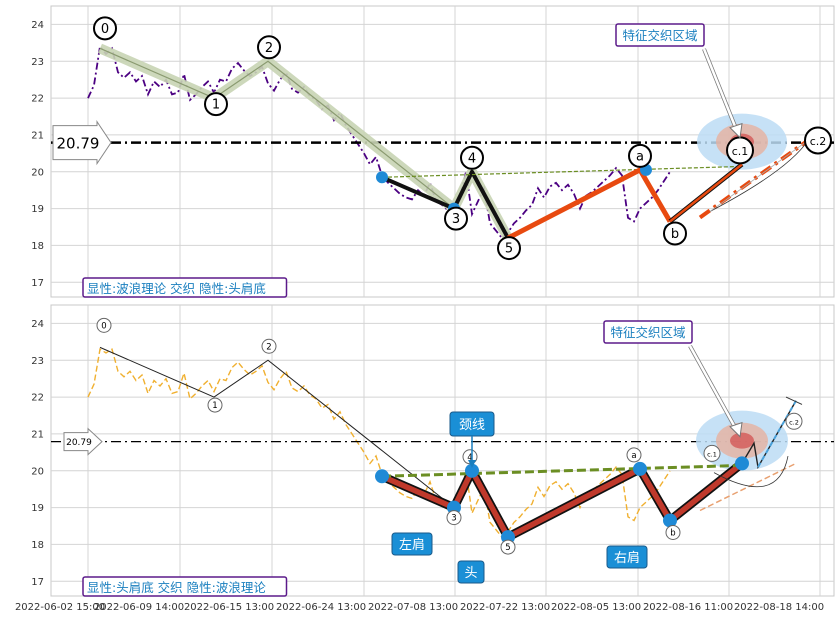 The width and height of the screenshot is (839, 621). I want to click on x-tick-label: 2022-07-08 13:00, so click(413, 607).